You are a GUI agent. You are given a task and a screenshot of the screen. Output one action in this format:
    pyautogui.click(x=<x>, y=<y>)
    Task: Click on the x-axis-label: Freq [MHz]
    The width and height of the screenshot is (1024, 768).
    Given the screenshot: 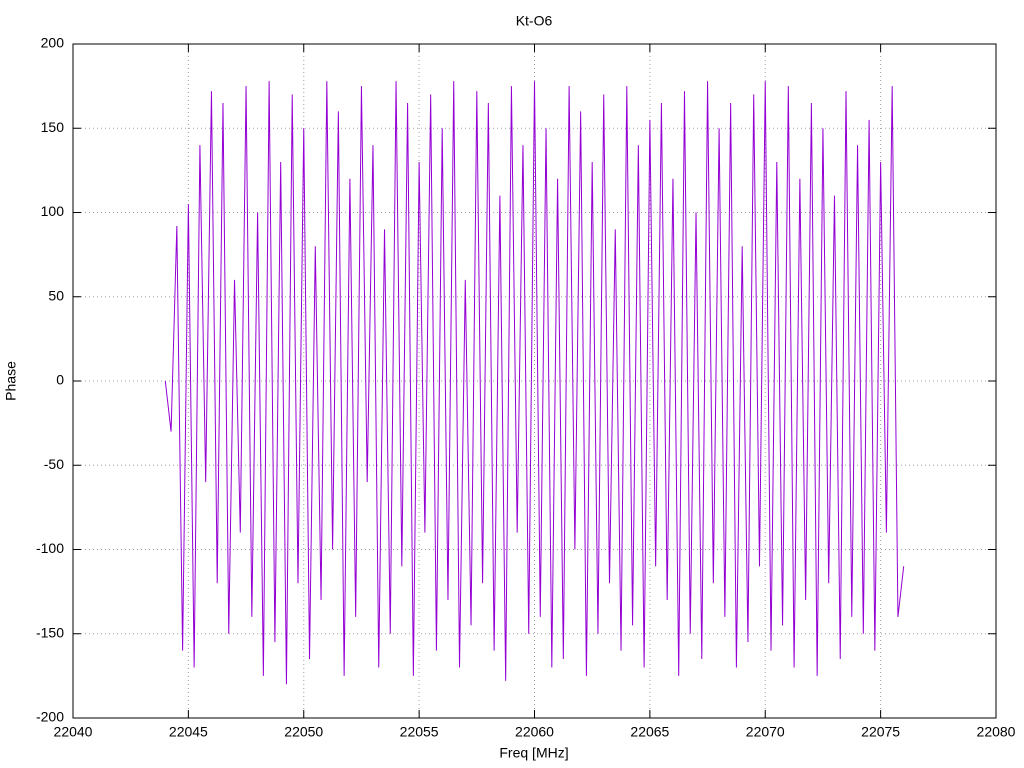 What is the action you would take?
    pyautogui.click(x=533, y=753)
    